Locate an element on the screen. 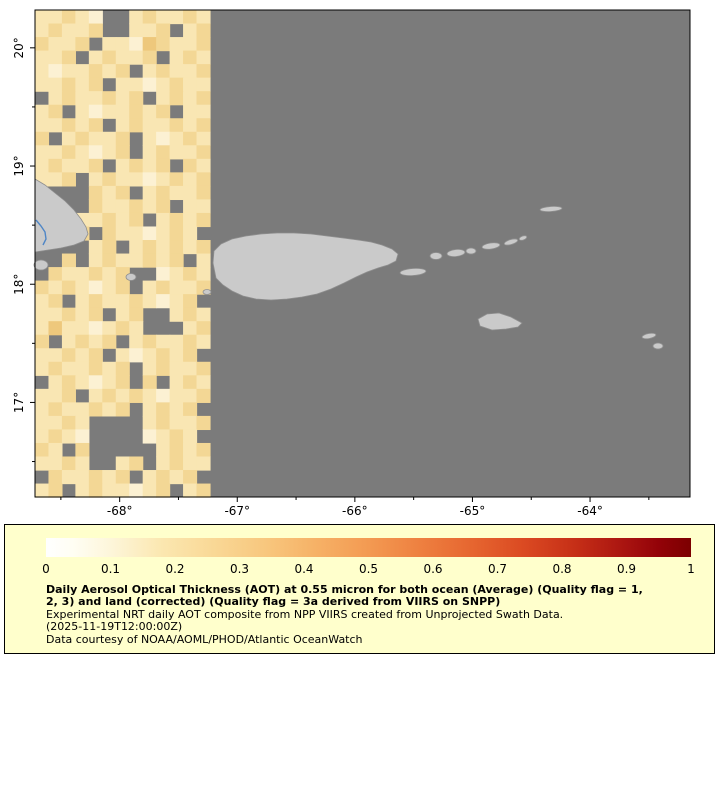 This screenshot has width=720, height=800. colorbar-tick-label: 0.3 is located at coordinates (239, 569).